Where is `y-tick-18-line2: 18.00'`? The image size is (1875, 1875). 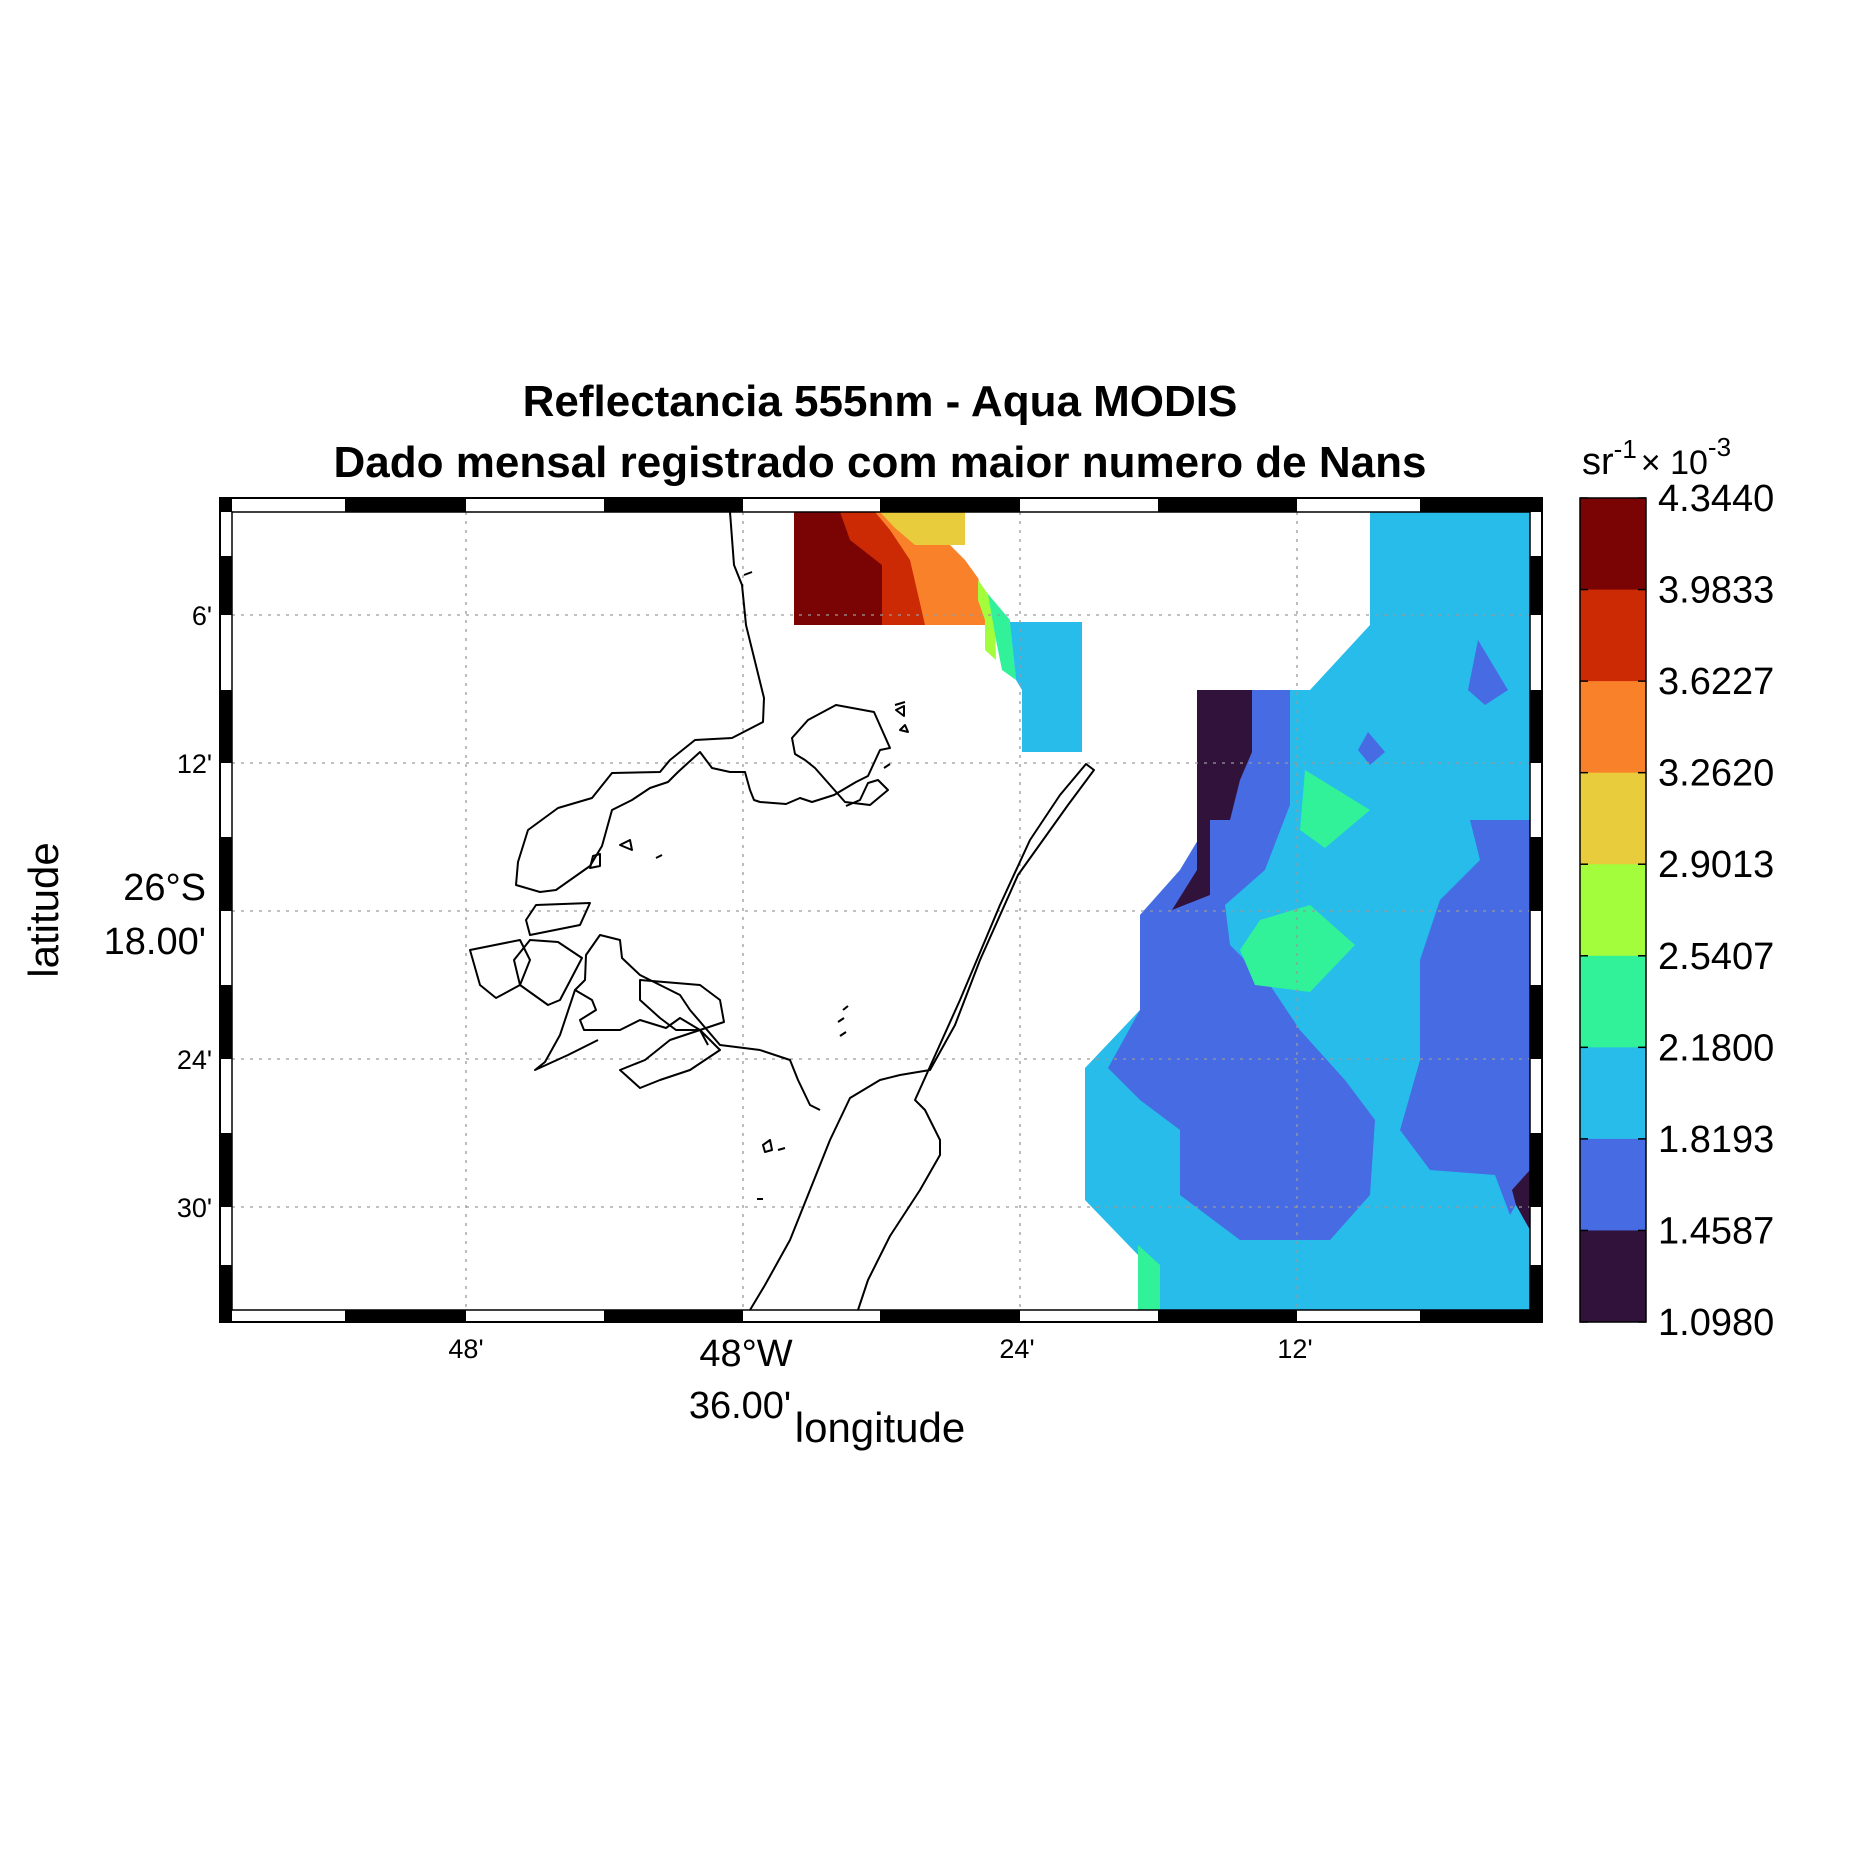 y-tick-18-line2: 18.00' is located at coordinates (155, 942).